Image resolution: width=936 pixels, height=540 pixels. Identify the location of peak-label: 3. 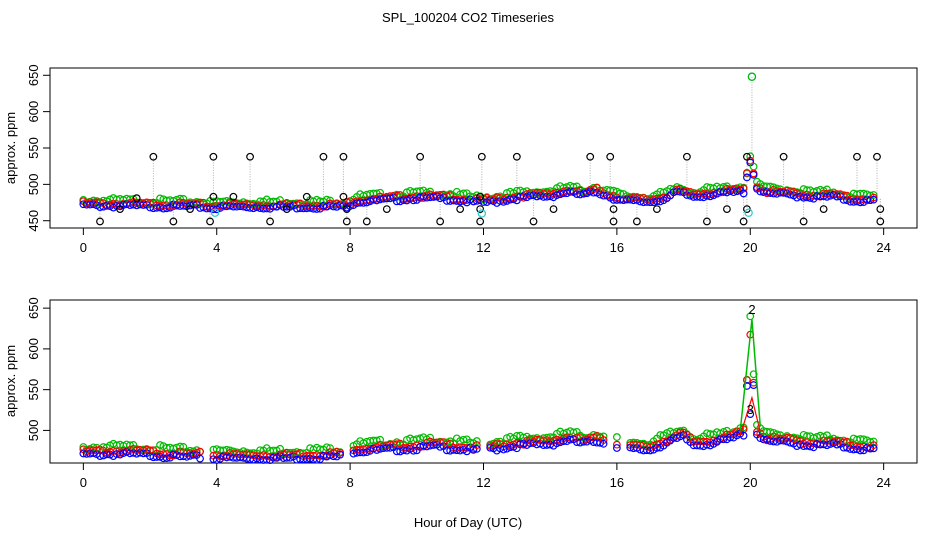
(750, 409).